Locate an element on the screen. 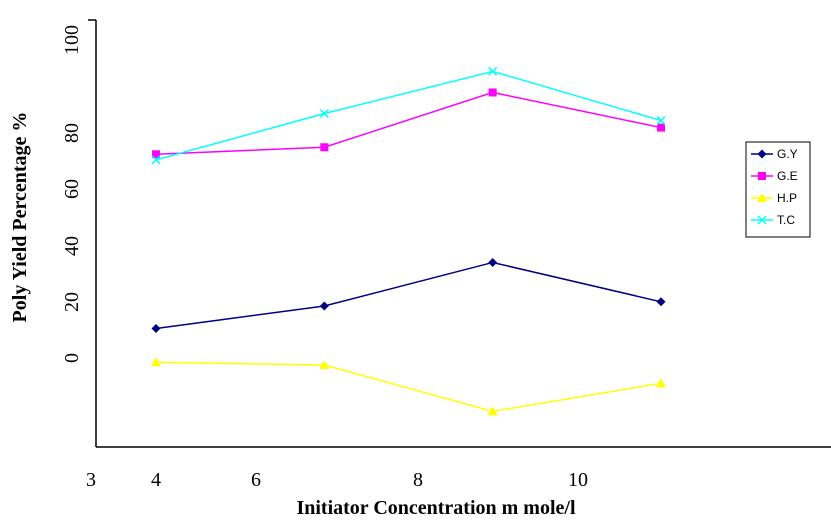 This screenshot has height=521, width=831. legend: G.Y G.E H.P T.C is located at coordinates (778, 189).